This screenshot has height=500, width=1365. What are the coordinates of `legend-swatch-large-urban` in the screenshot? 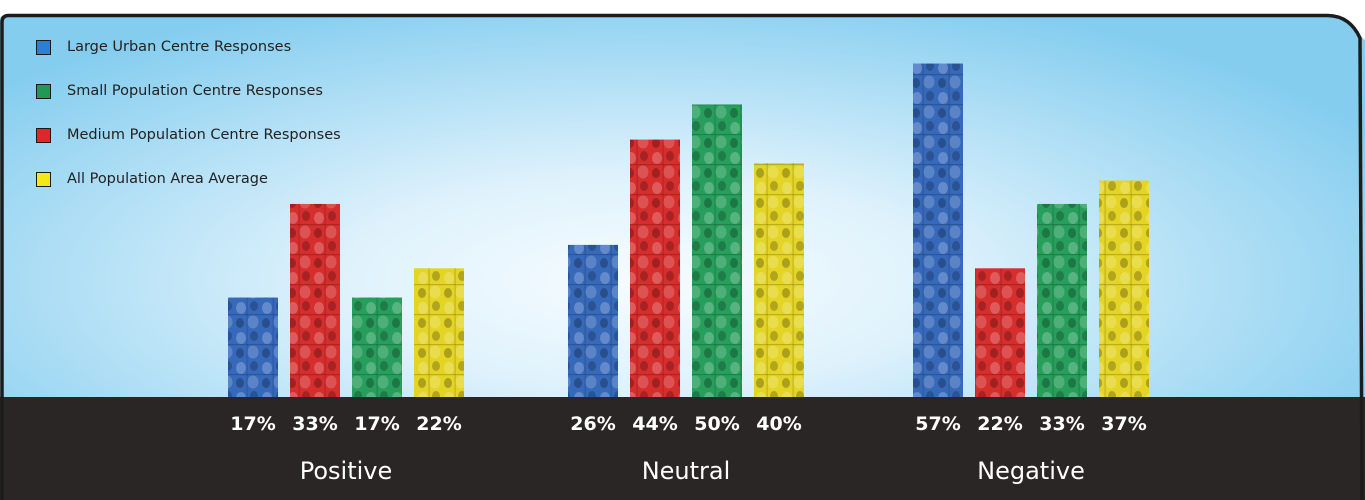 It's located at (43, 47).